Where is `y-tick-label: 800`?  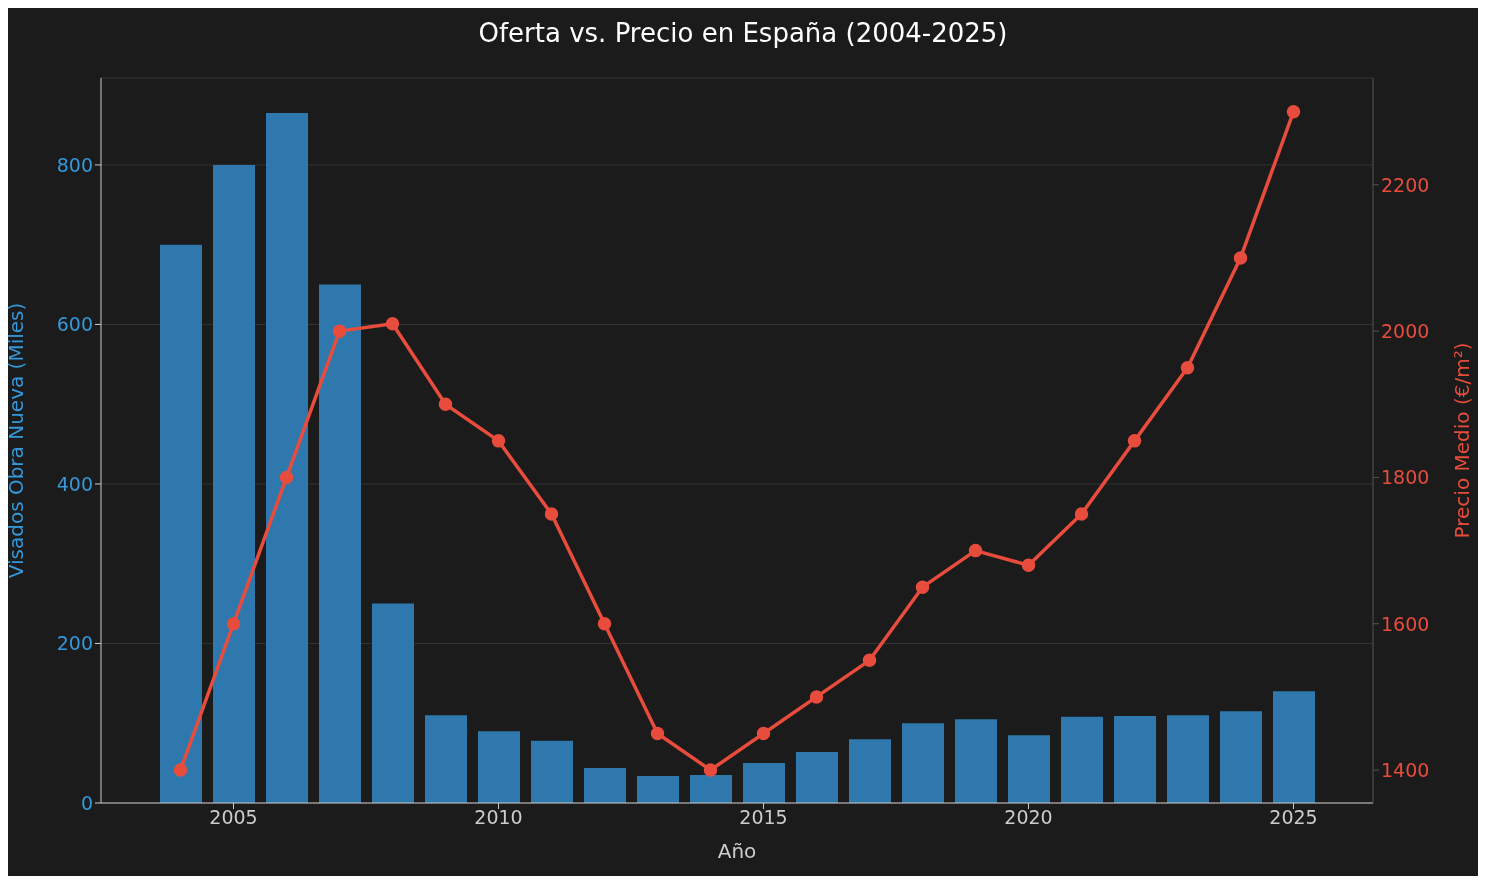
y-tick-label: 800 is located at coordinates (74, 164).